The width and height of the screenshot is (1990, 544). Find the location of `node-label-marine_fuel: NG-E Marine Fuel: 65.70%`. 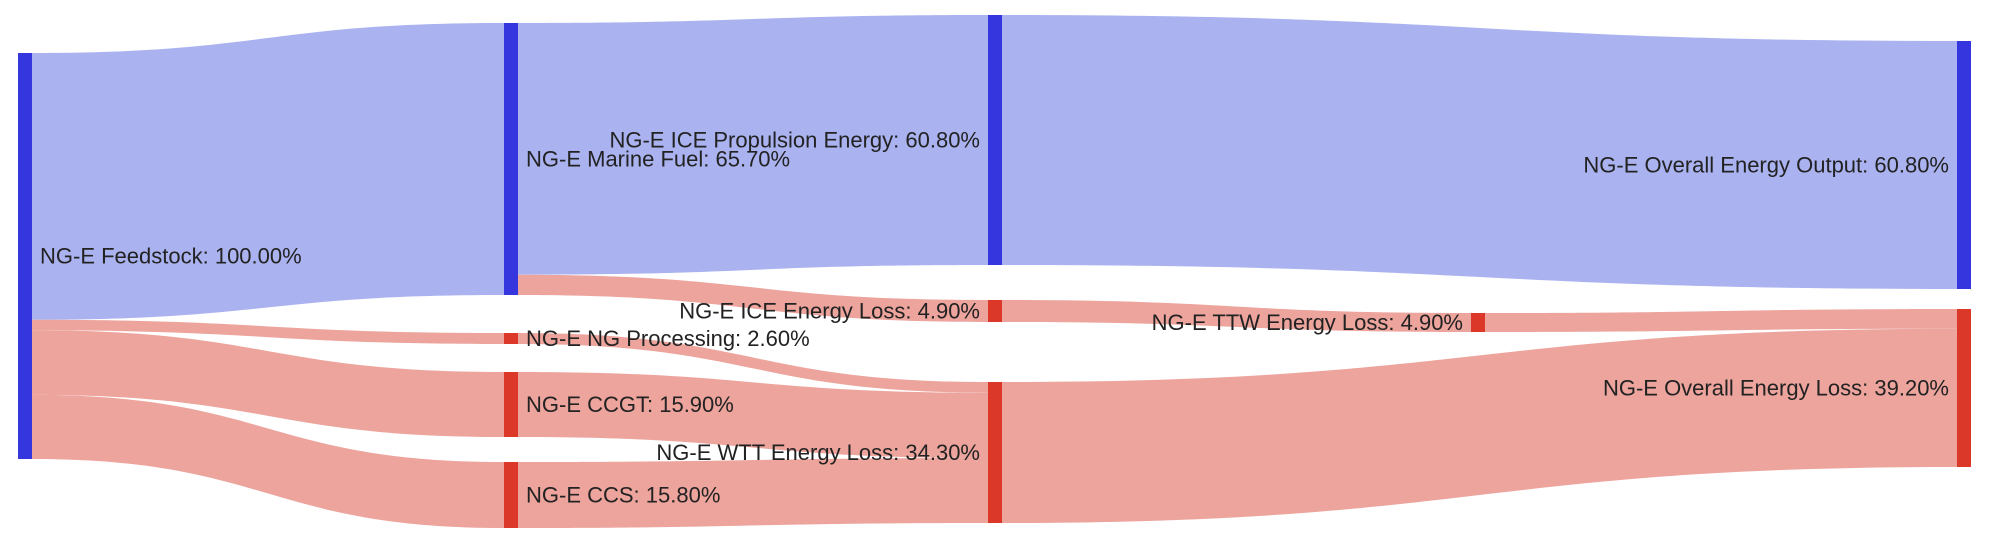

node-label-marine_fuel: NG-E Marine Fuel: 65.70% is located at coordinates (658, 159).